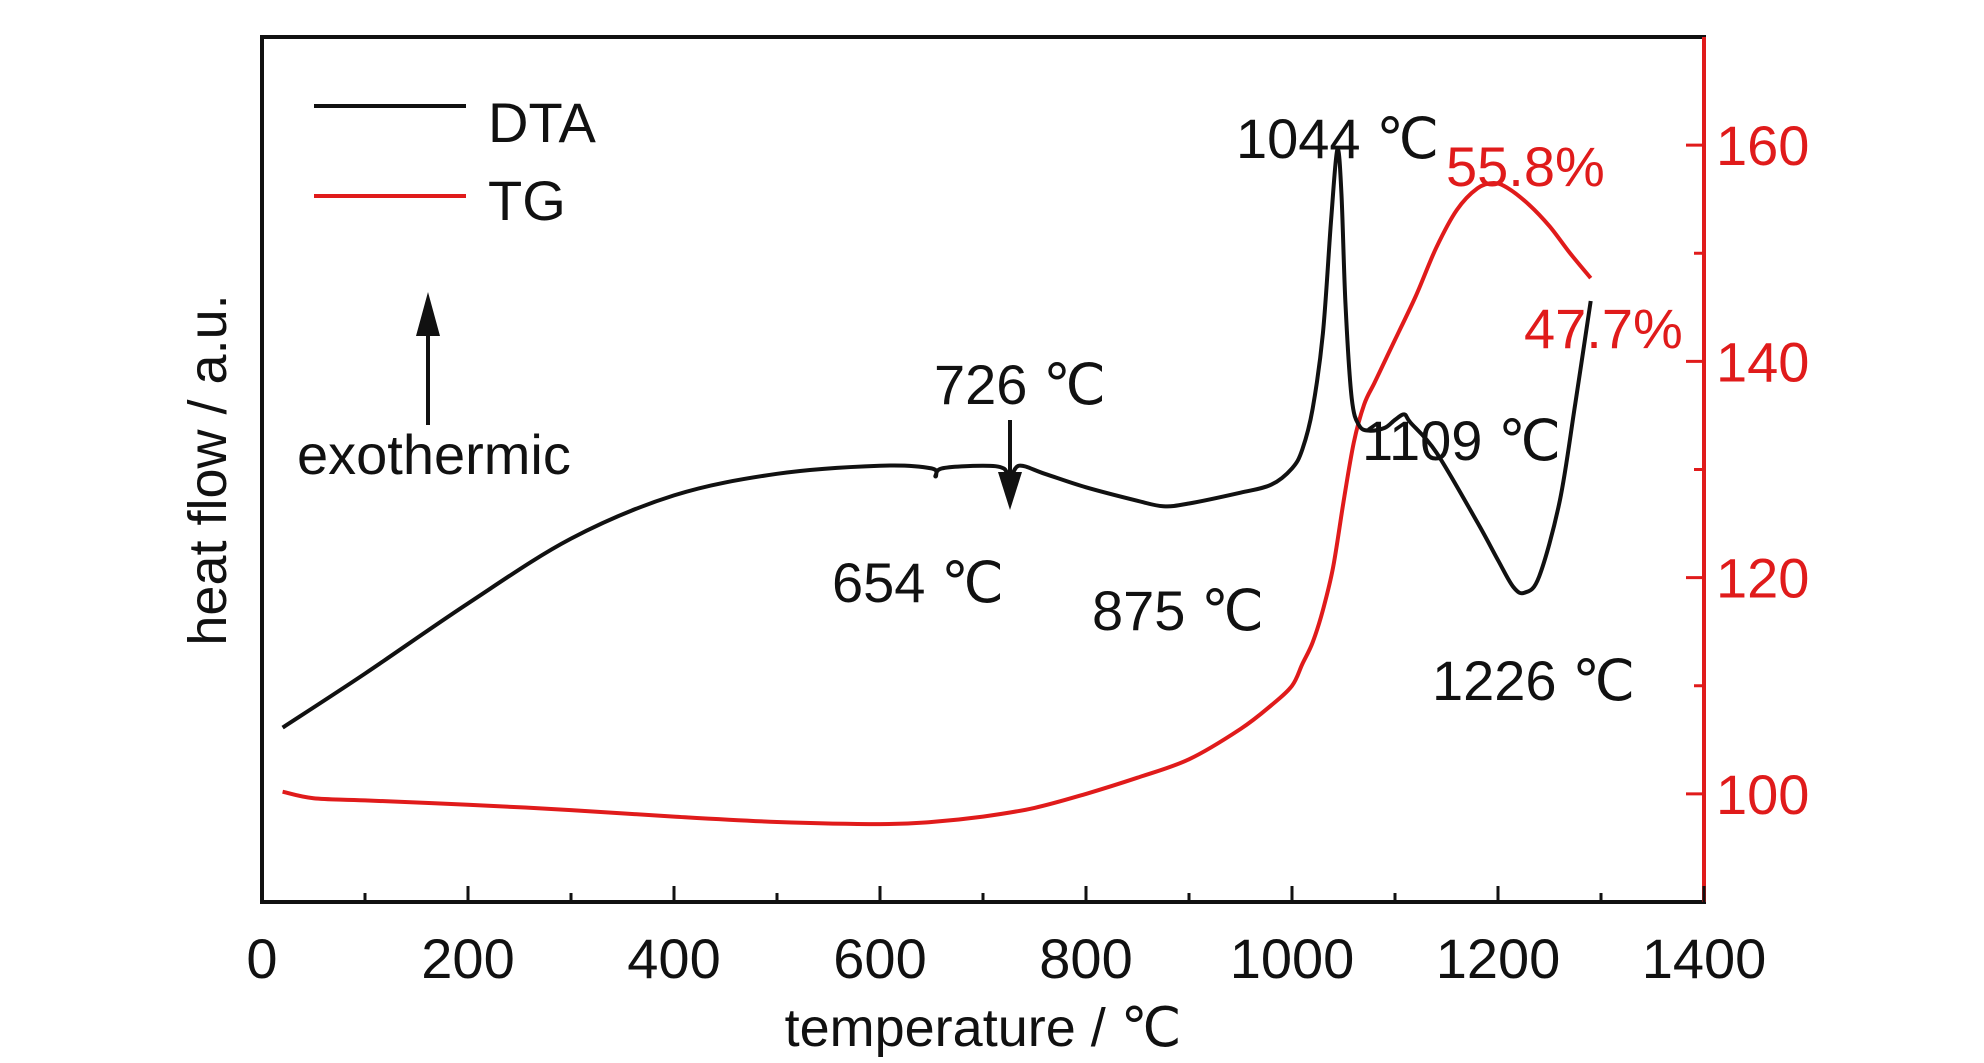 Image resolution: width=1984 pixels, height=1063 pixels. Describe the element at coordinates (527, 200) in the screenshot. I see `legend-label-tg: TG` at that location.